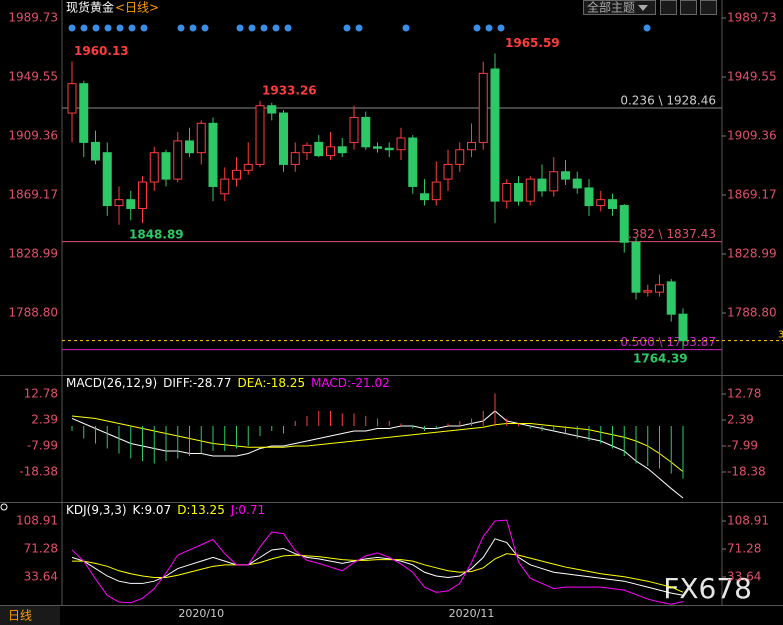 The image size is (783, 625). I want to click on legend-entry: MACD:-21.02, so click(350, 383).